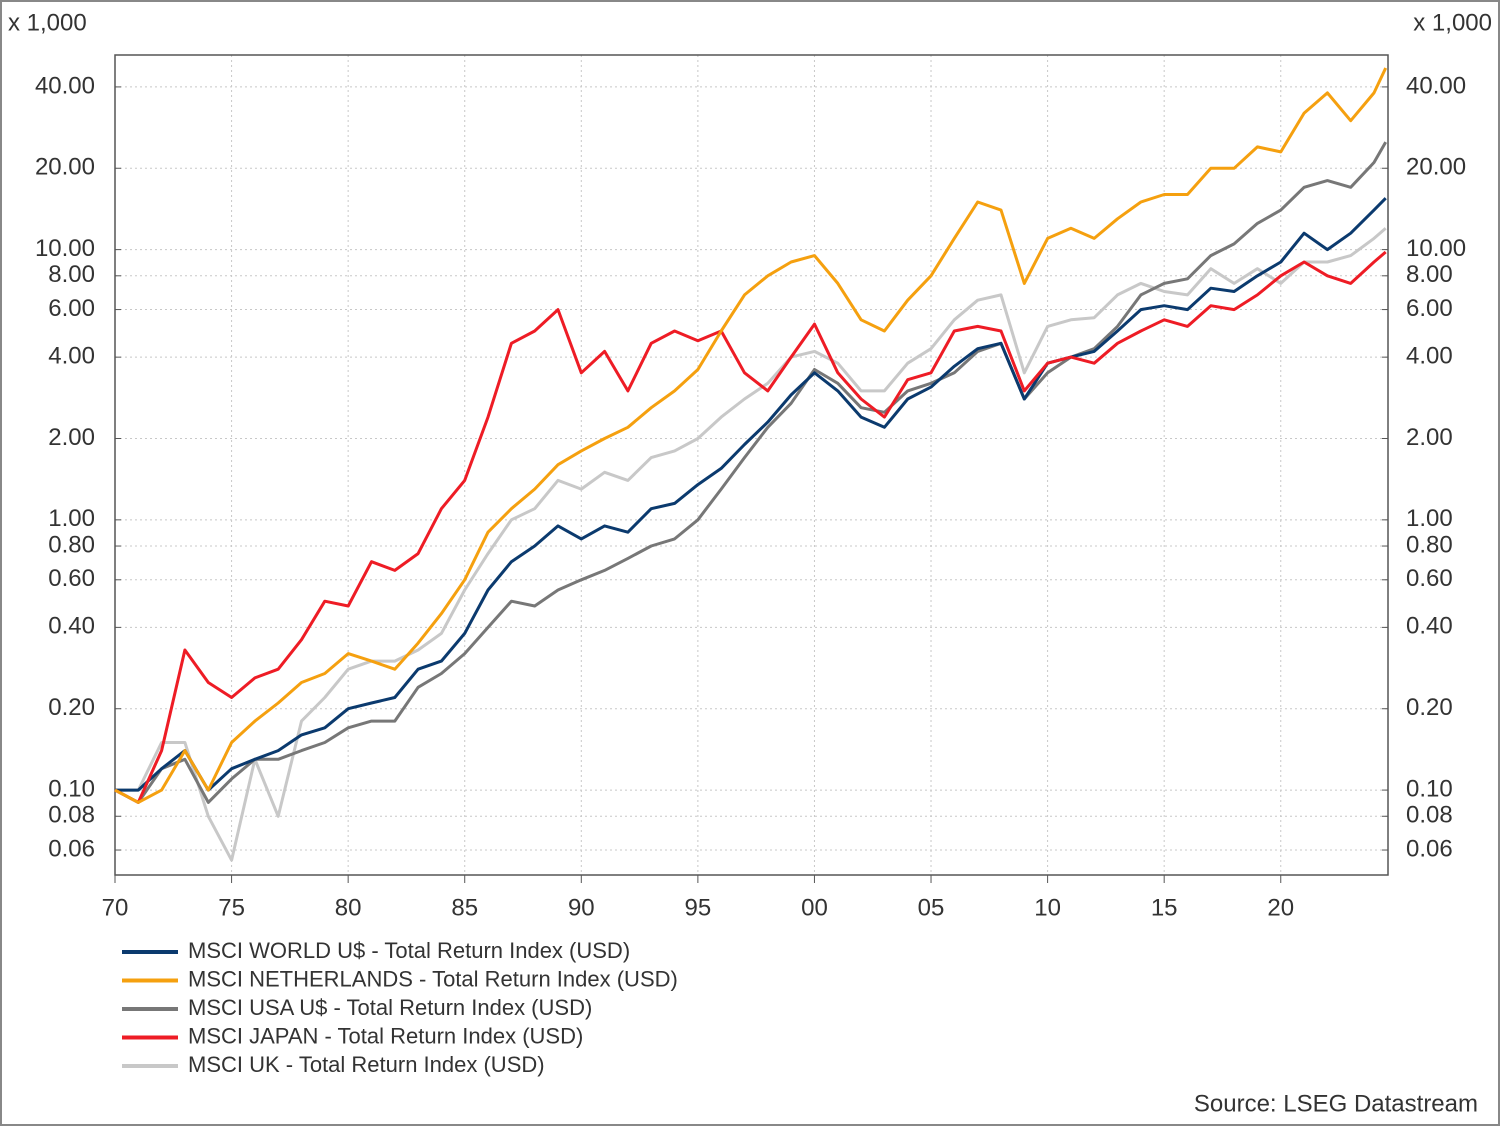 The width and height of the screenshot is (1500, 1126). I want to click on y-tick-label: 4.00, so click(71, 355).